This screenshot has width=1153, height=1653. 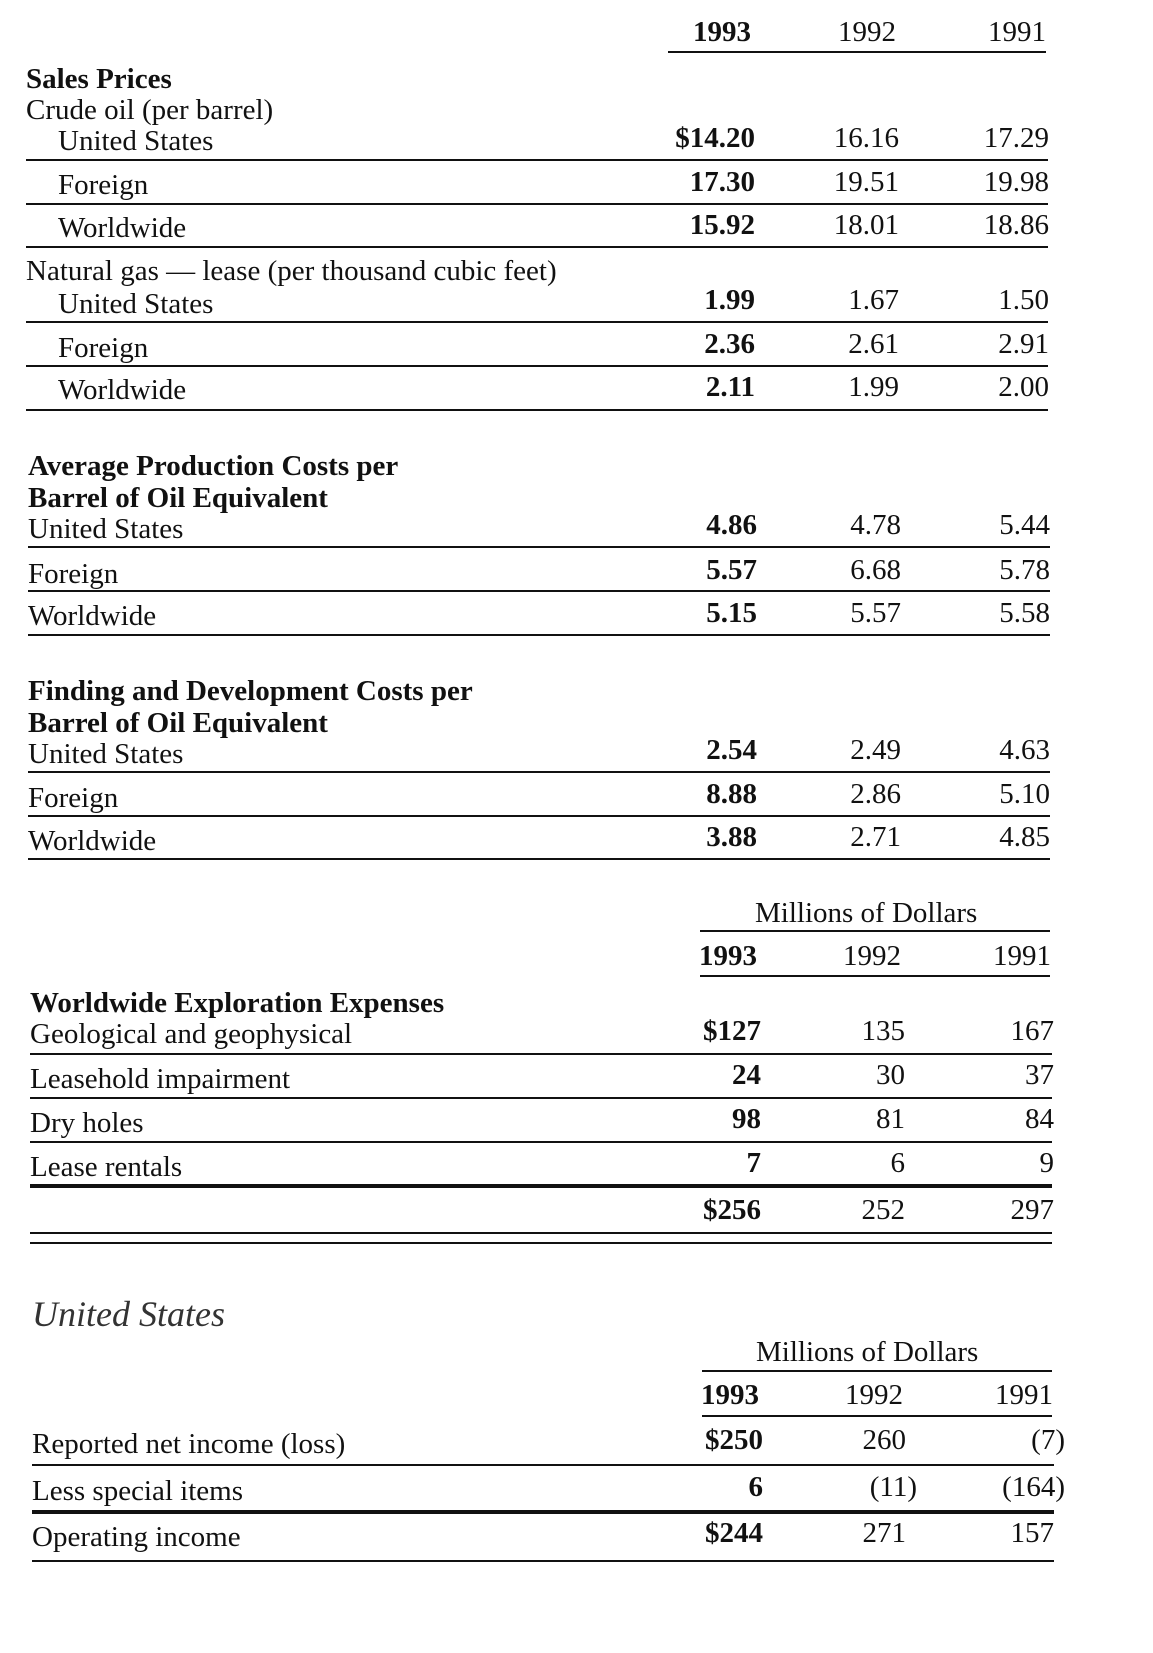 What do you see at coordinates (729, 344) in the screenshot?
I see `value-1993: 2.36` at bounding box center [729, 344].